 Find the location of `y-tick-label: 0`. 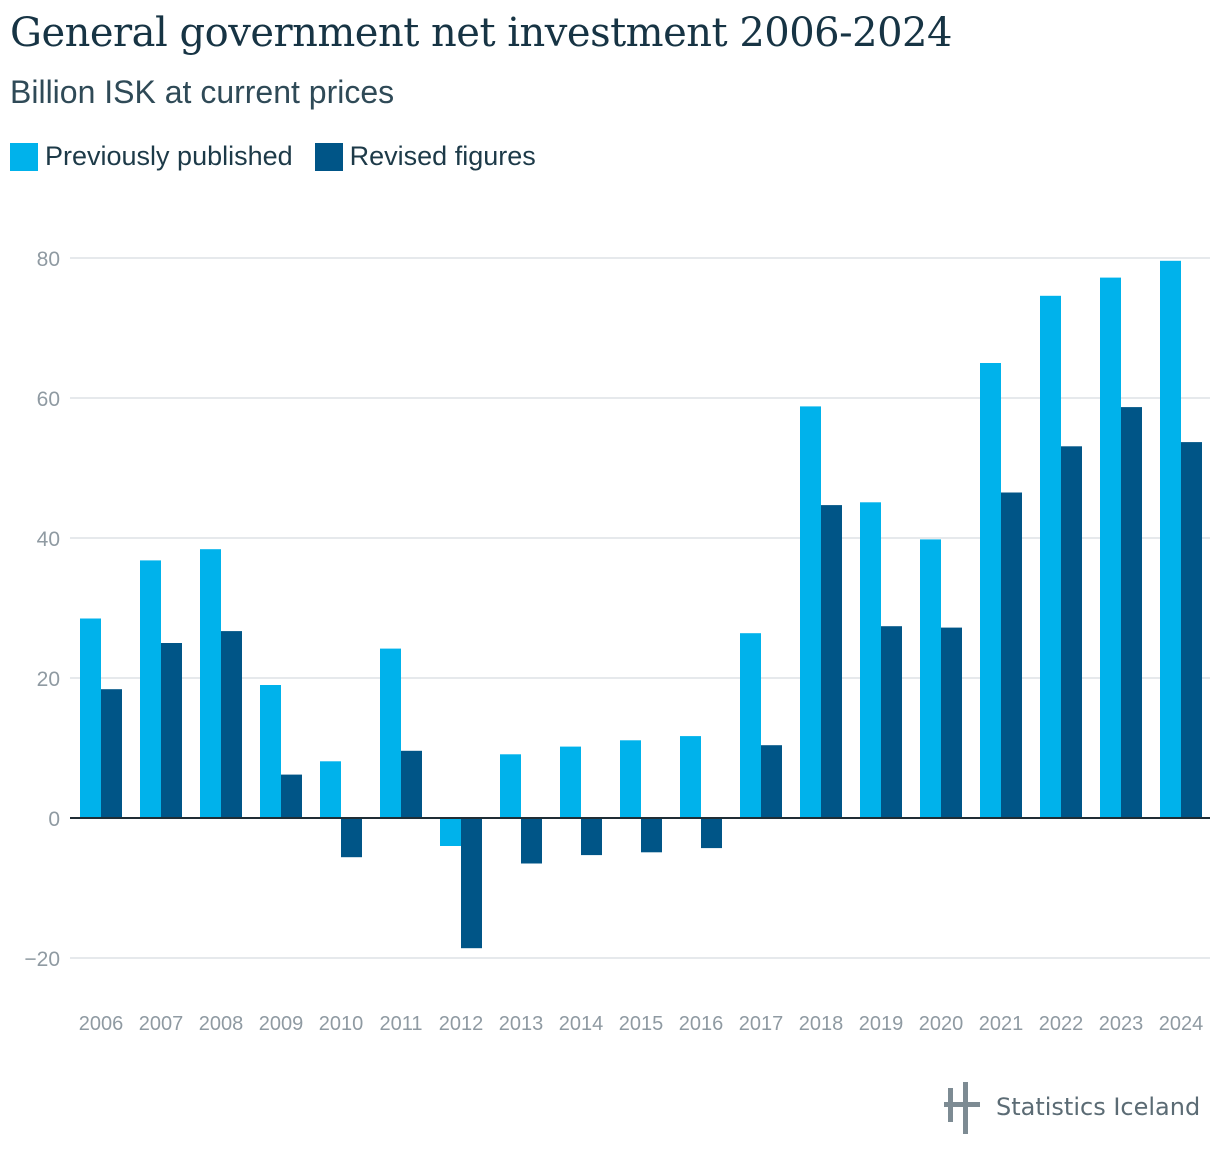

y-tick-label: 0 is located at coordinates (54, 819).